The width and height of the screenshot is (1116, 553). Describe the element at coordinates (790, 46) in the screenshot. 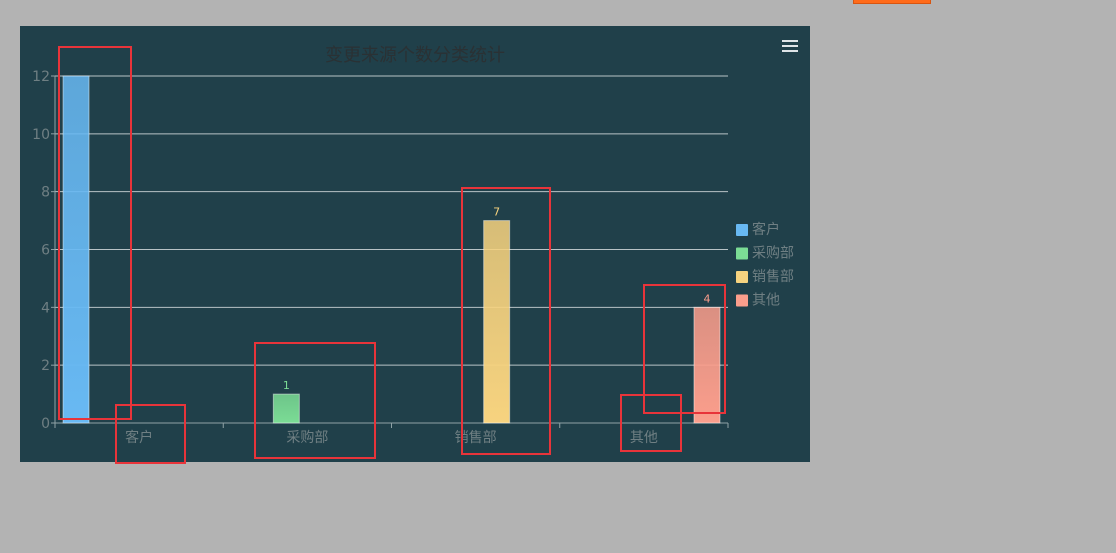

I see `hamburger-menu-icon` at that location.